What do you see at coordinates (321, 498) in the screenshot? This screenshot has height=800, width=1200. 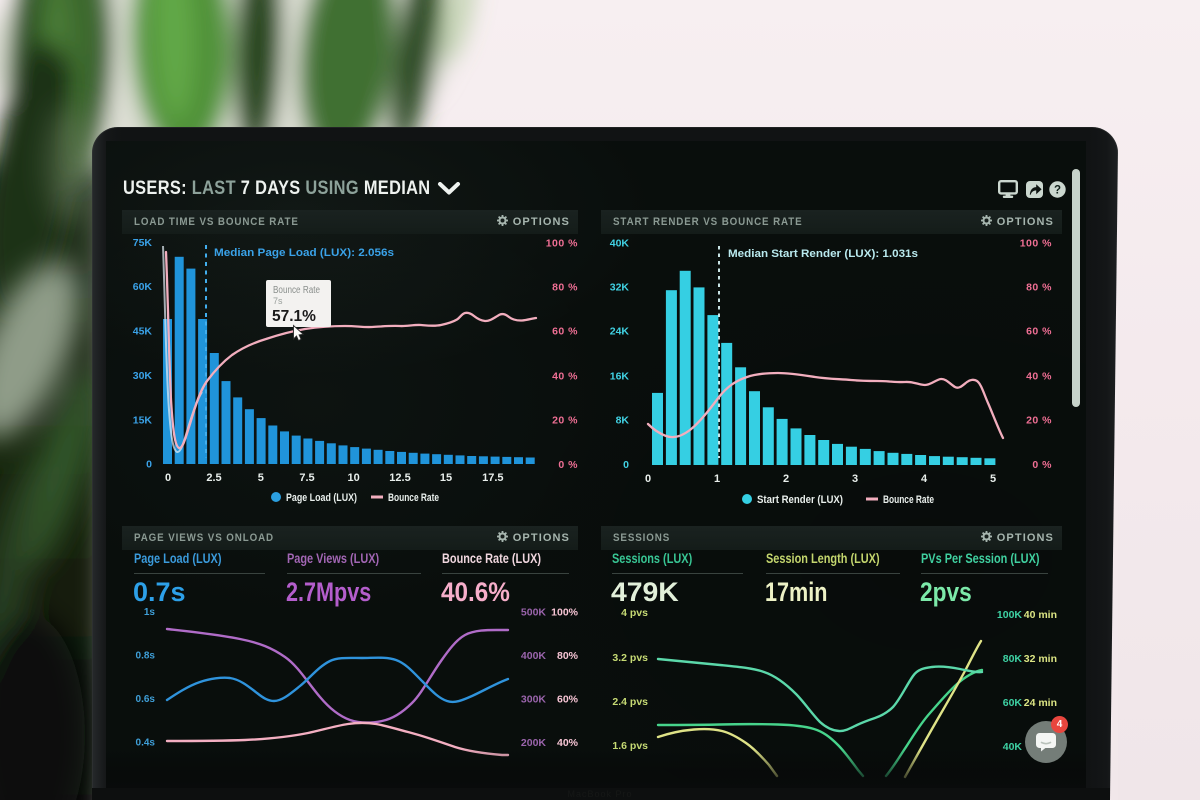 I see `svg-text: Page Load (LUX)` at bounding box center [321, 498].